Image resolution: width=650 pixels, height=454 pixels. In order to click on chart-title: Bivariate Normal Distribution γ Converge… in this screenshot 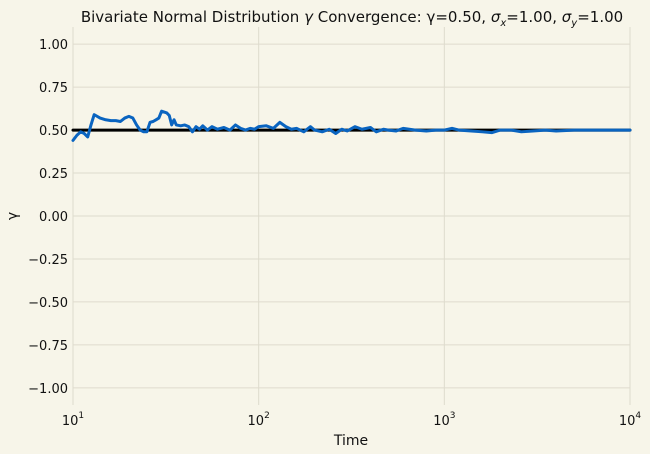, I will do `click(352, 18)`.